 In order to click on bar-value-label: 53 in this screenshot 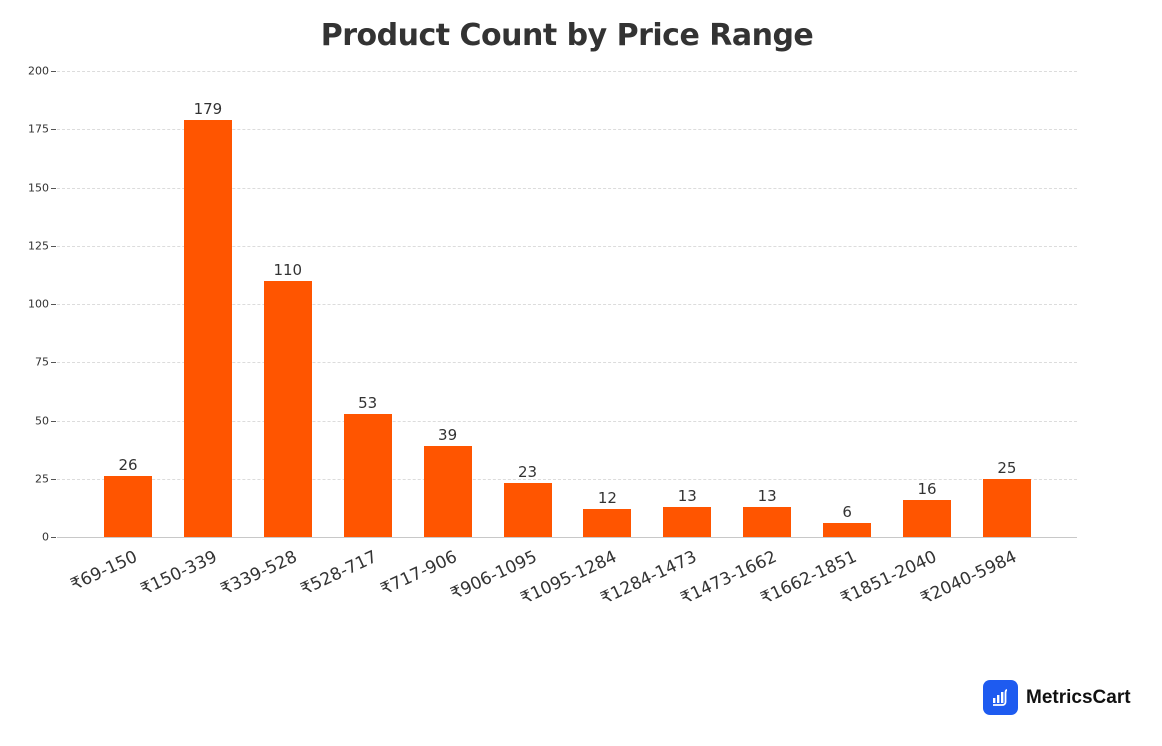, I will do `click(368, 402)`.